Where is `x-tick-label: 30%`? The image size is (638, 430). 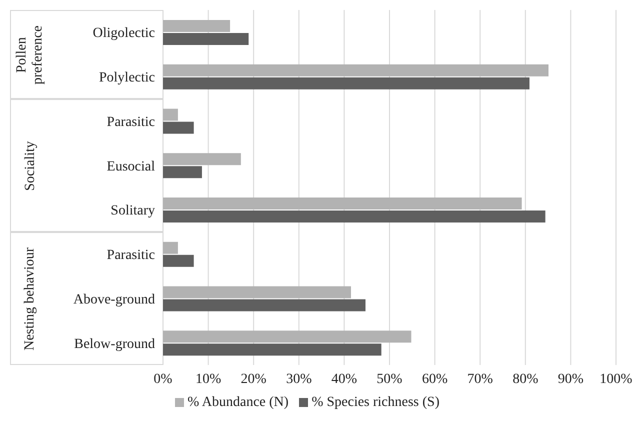
x-tick-label: 30% is located at coordinates (299, 379).